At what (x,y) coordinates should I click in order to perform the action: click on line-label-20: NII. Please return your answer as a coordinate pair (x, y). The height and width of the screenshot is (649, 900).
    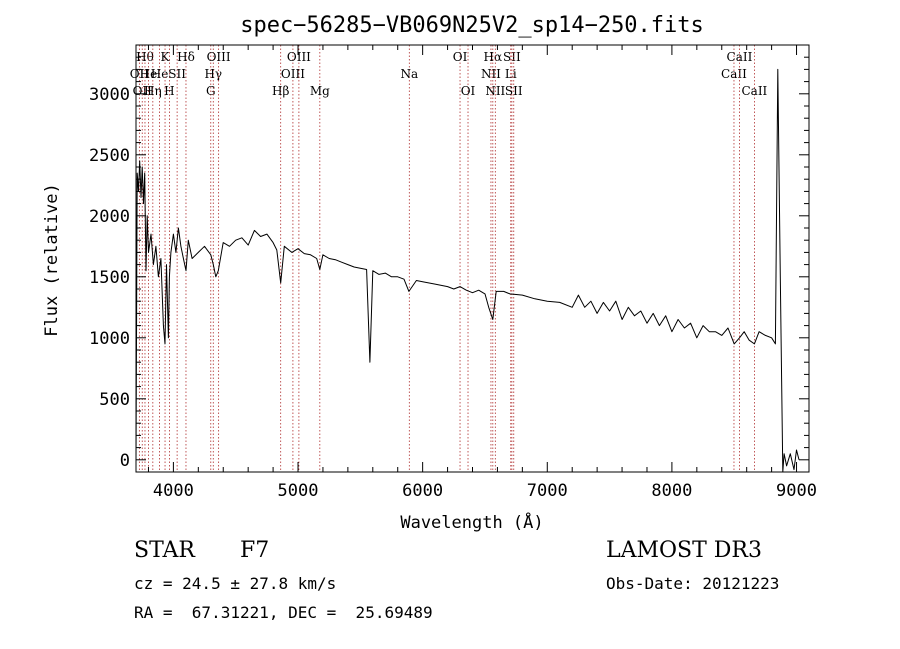
    Looking at the image, I should click on (491, 74).